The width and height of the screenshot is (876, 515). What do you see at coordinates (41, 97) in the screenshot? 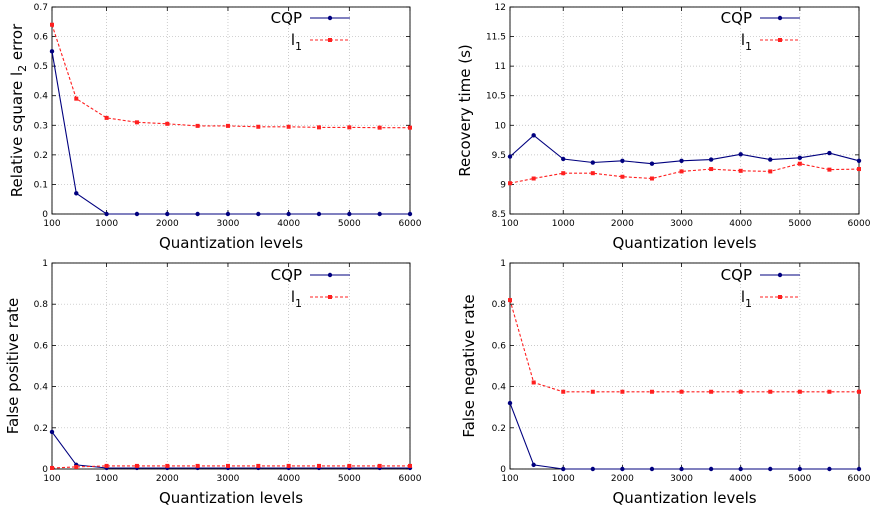
I see `y-tick-label: 0.4` at bounding box center [41, 97].